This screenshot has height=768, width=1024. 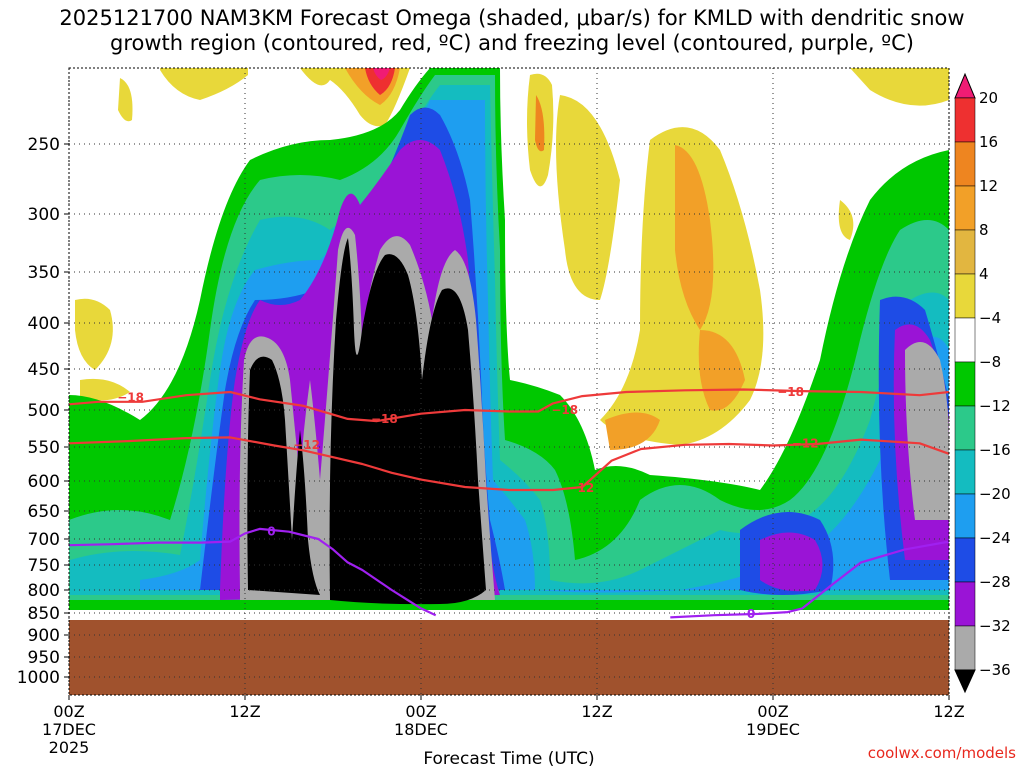 What do you see at coordinates (44, 512) in the screenshot?
I see `ytick-label-650: 650` at bounding box center [44, 512].